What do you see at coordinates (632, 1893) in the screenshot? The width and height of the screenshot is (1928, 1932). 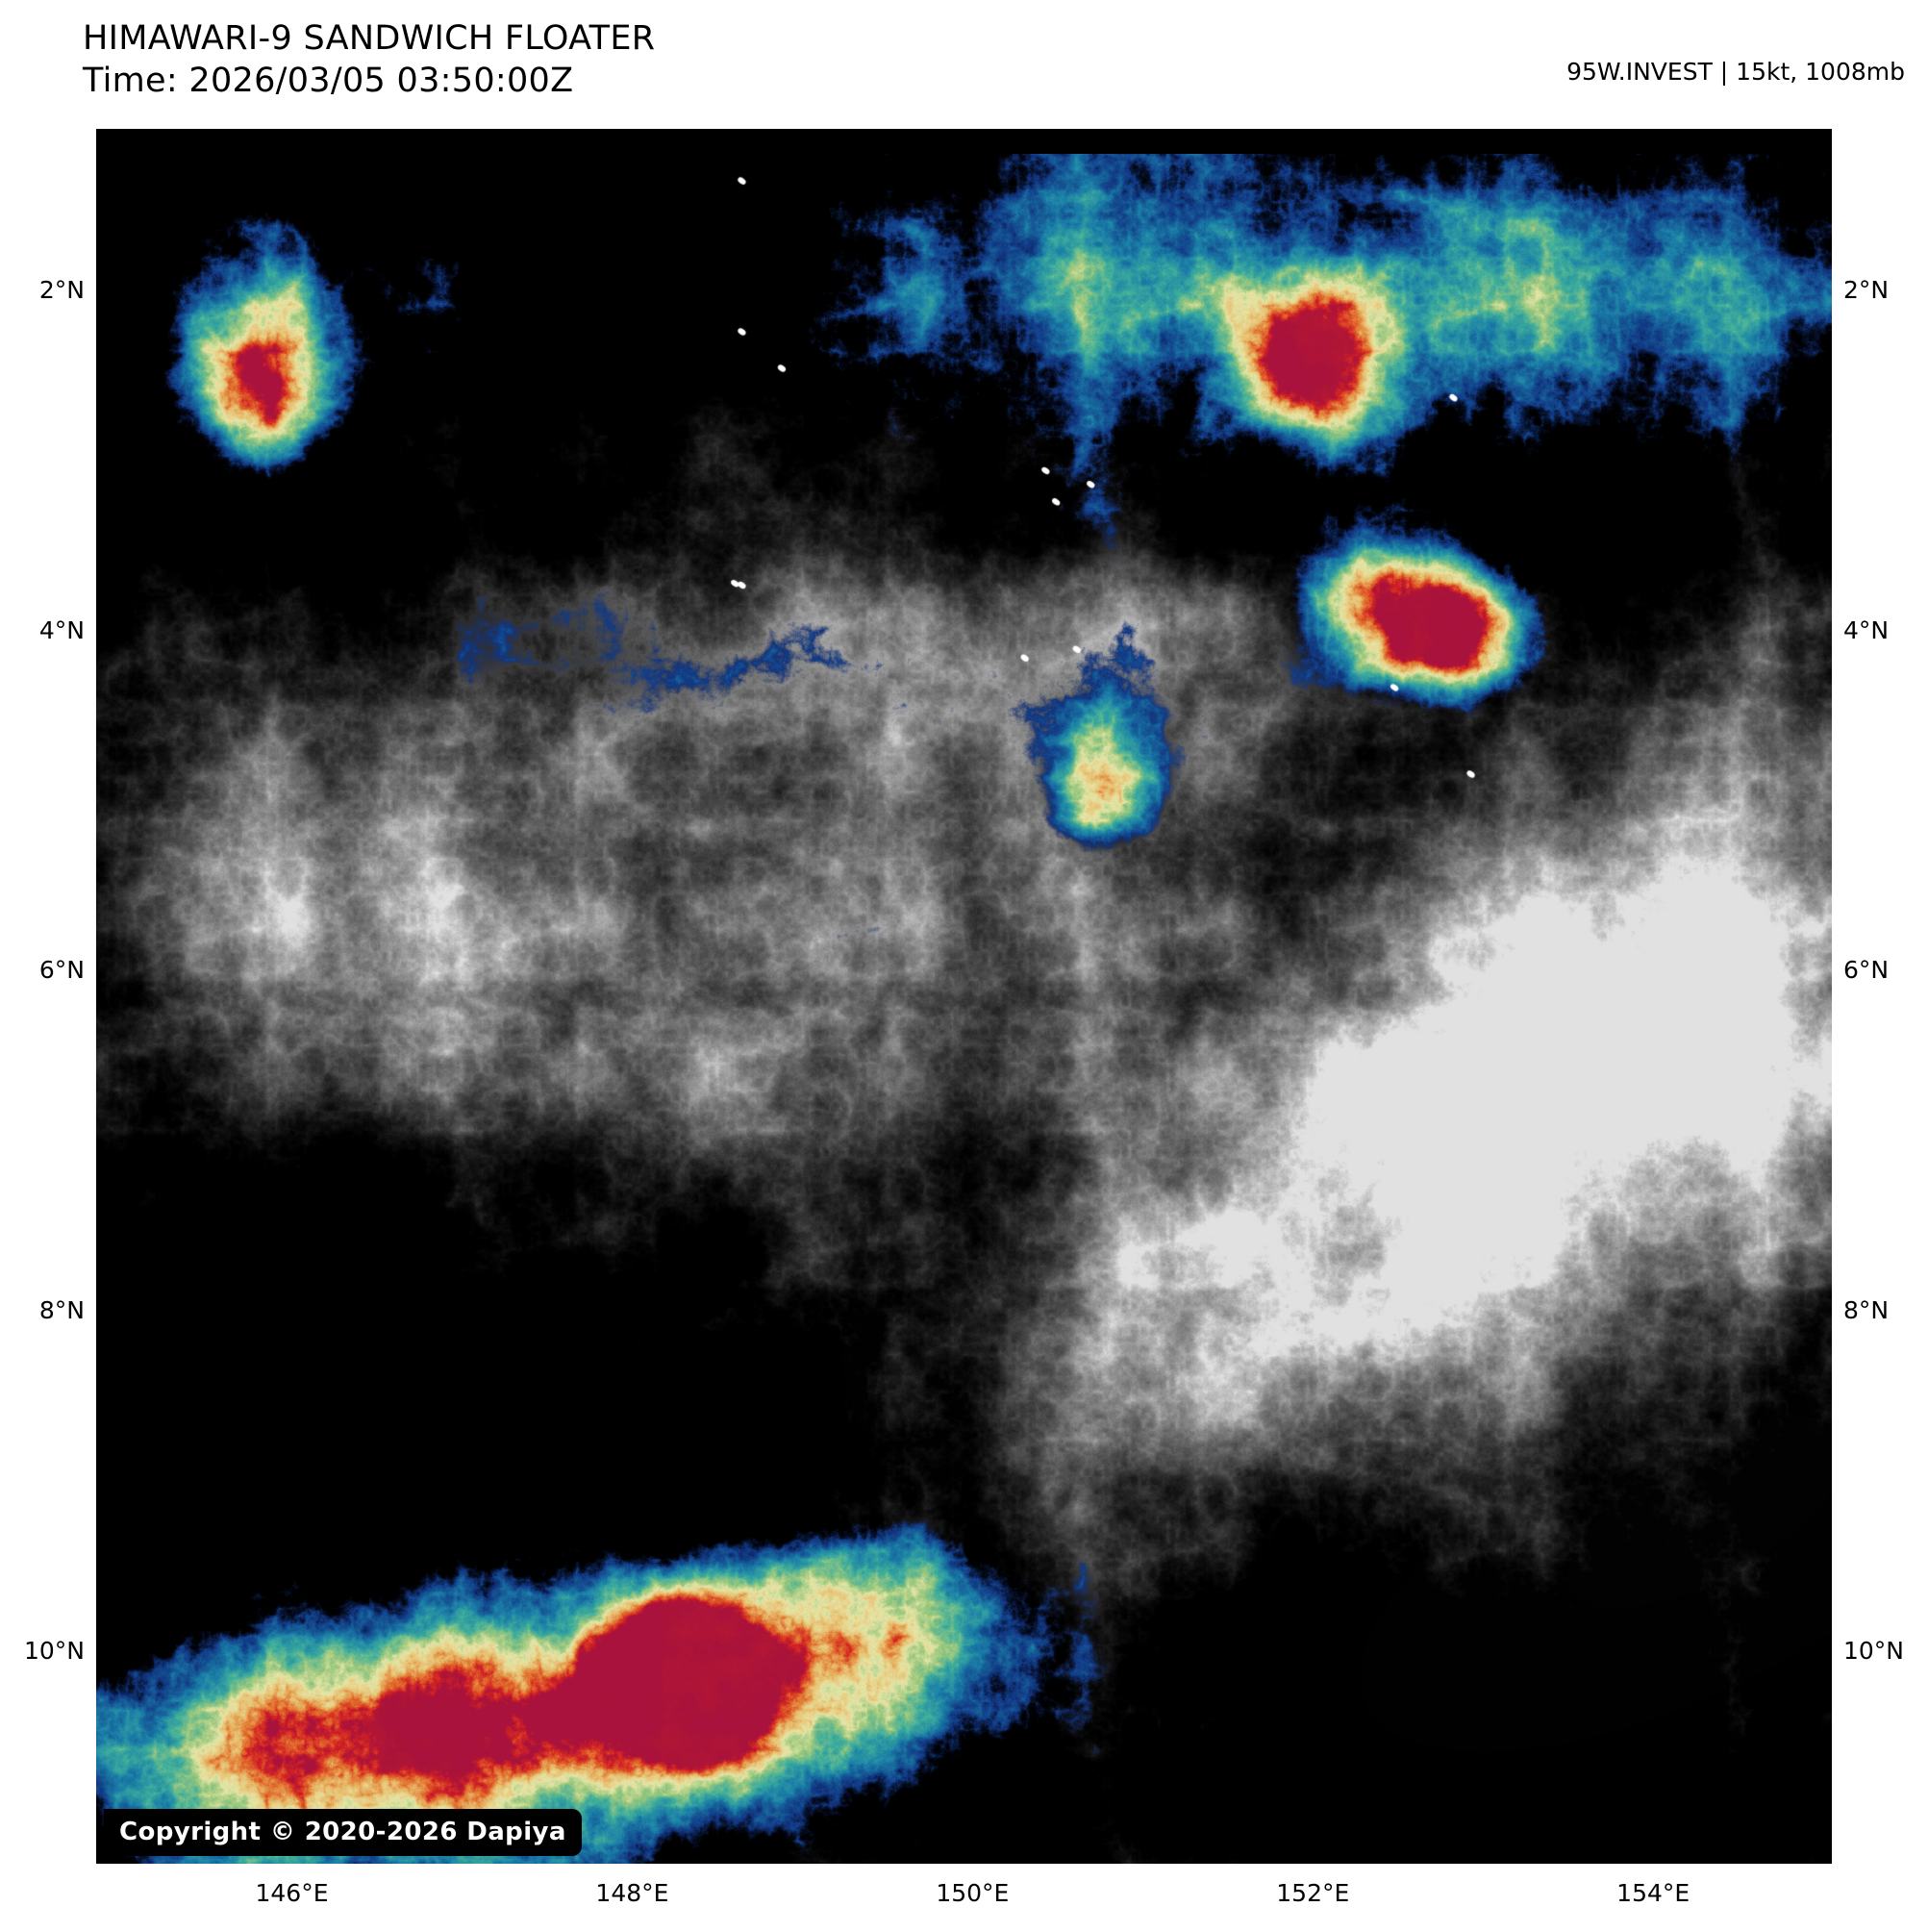 I see `lon-tick-label-148: 148°E` at bounding box center [632, 1893].